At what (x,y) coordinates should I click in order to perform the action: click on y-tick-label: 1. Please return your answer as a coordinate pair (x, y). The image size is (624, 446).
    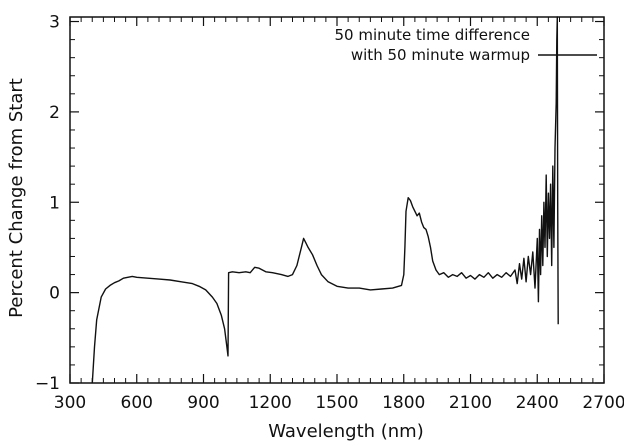
    Looking at the image, I should click on (54, 203).